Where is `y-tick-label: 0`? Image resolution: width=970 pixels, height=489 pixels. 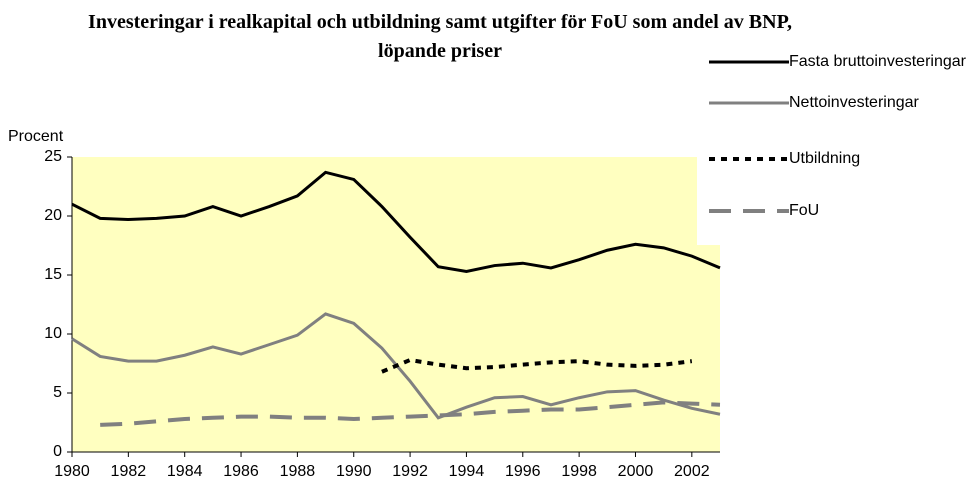 y-tick-label: 0 is located at coordinates (57, 451).